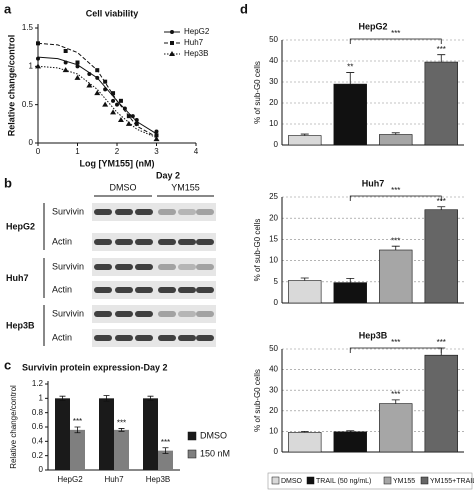 This screenshot has width=474, height=492. Describe the element at coordinates (185, 187) in the screenshot. I see `condition-label: YM155` at that location.